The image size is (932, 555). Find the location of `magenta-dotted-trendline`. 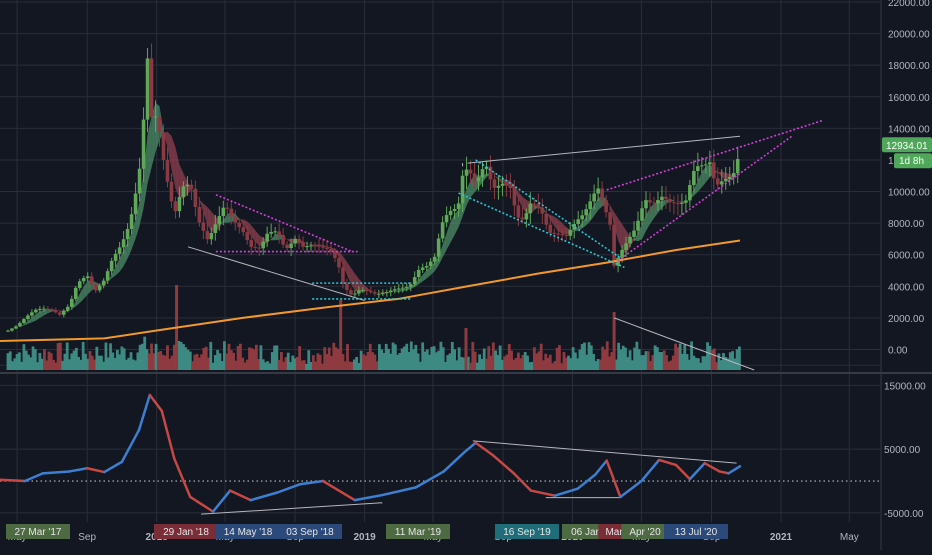

magenta-dotted-trendline is located at coordinates (284, 223).